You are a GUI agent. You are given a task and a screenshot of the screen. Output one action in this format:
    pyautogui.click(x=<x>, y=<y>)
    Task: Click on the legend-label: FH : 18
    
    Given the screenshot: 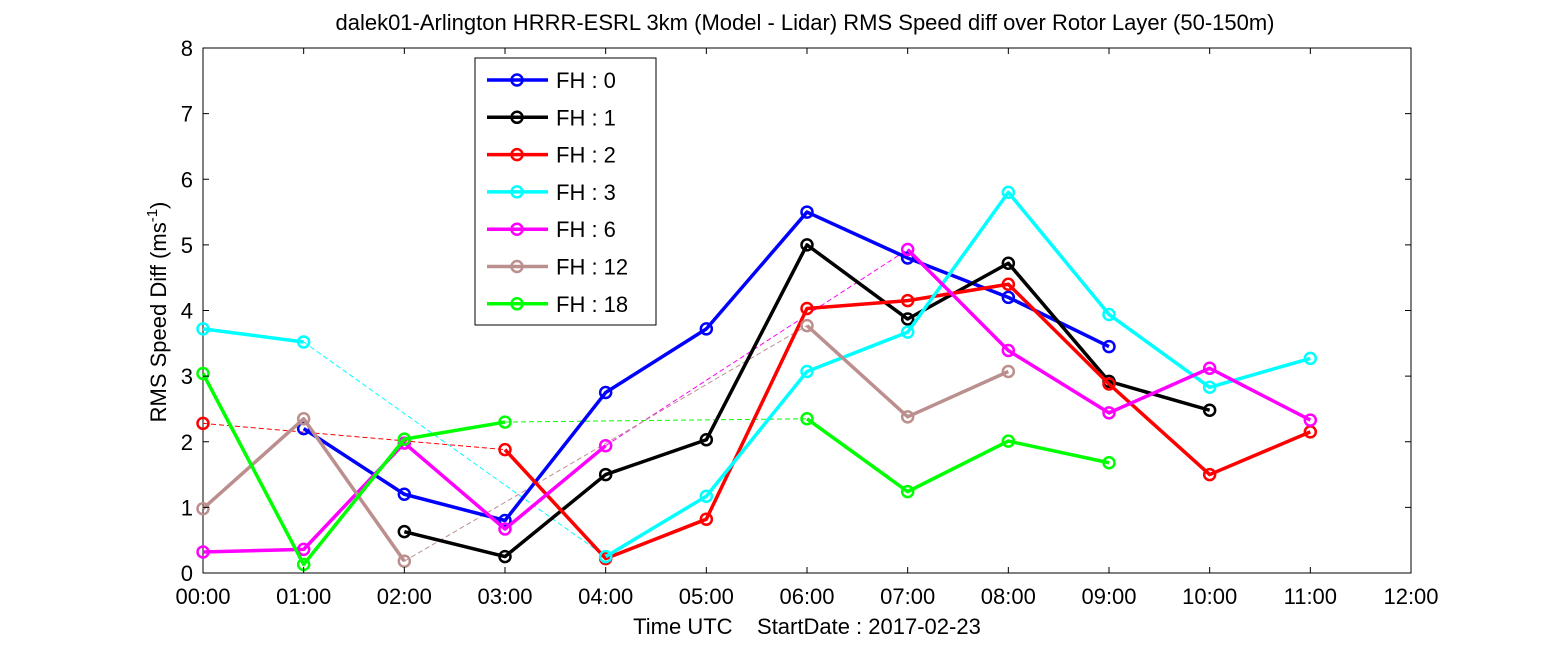 What is the action you would take?
    pyautogui.click(x=592, y=304)
    